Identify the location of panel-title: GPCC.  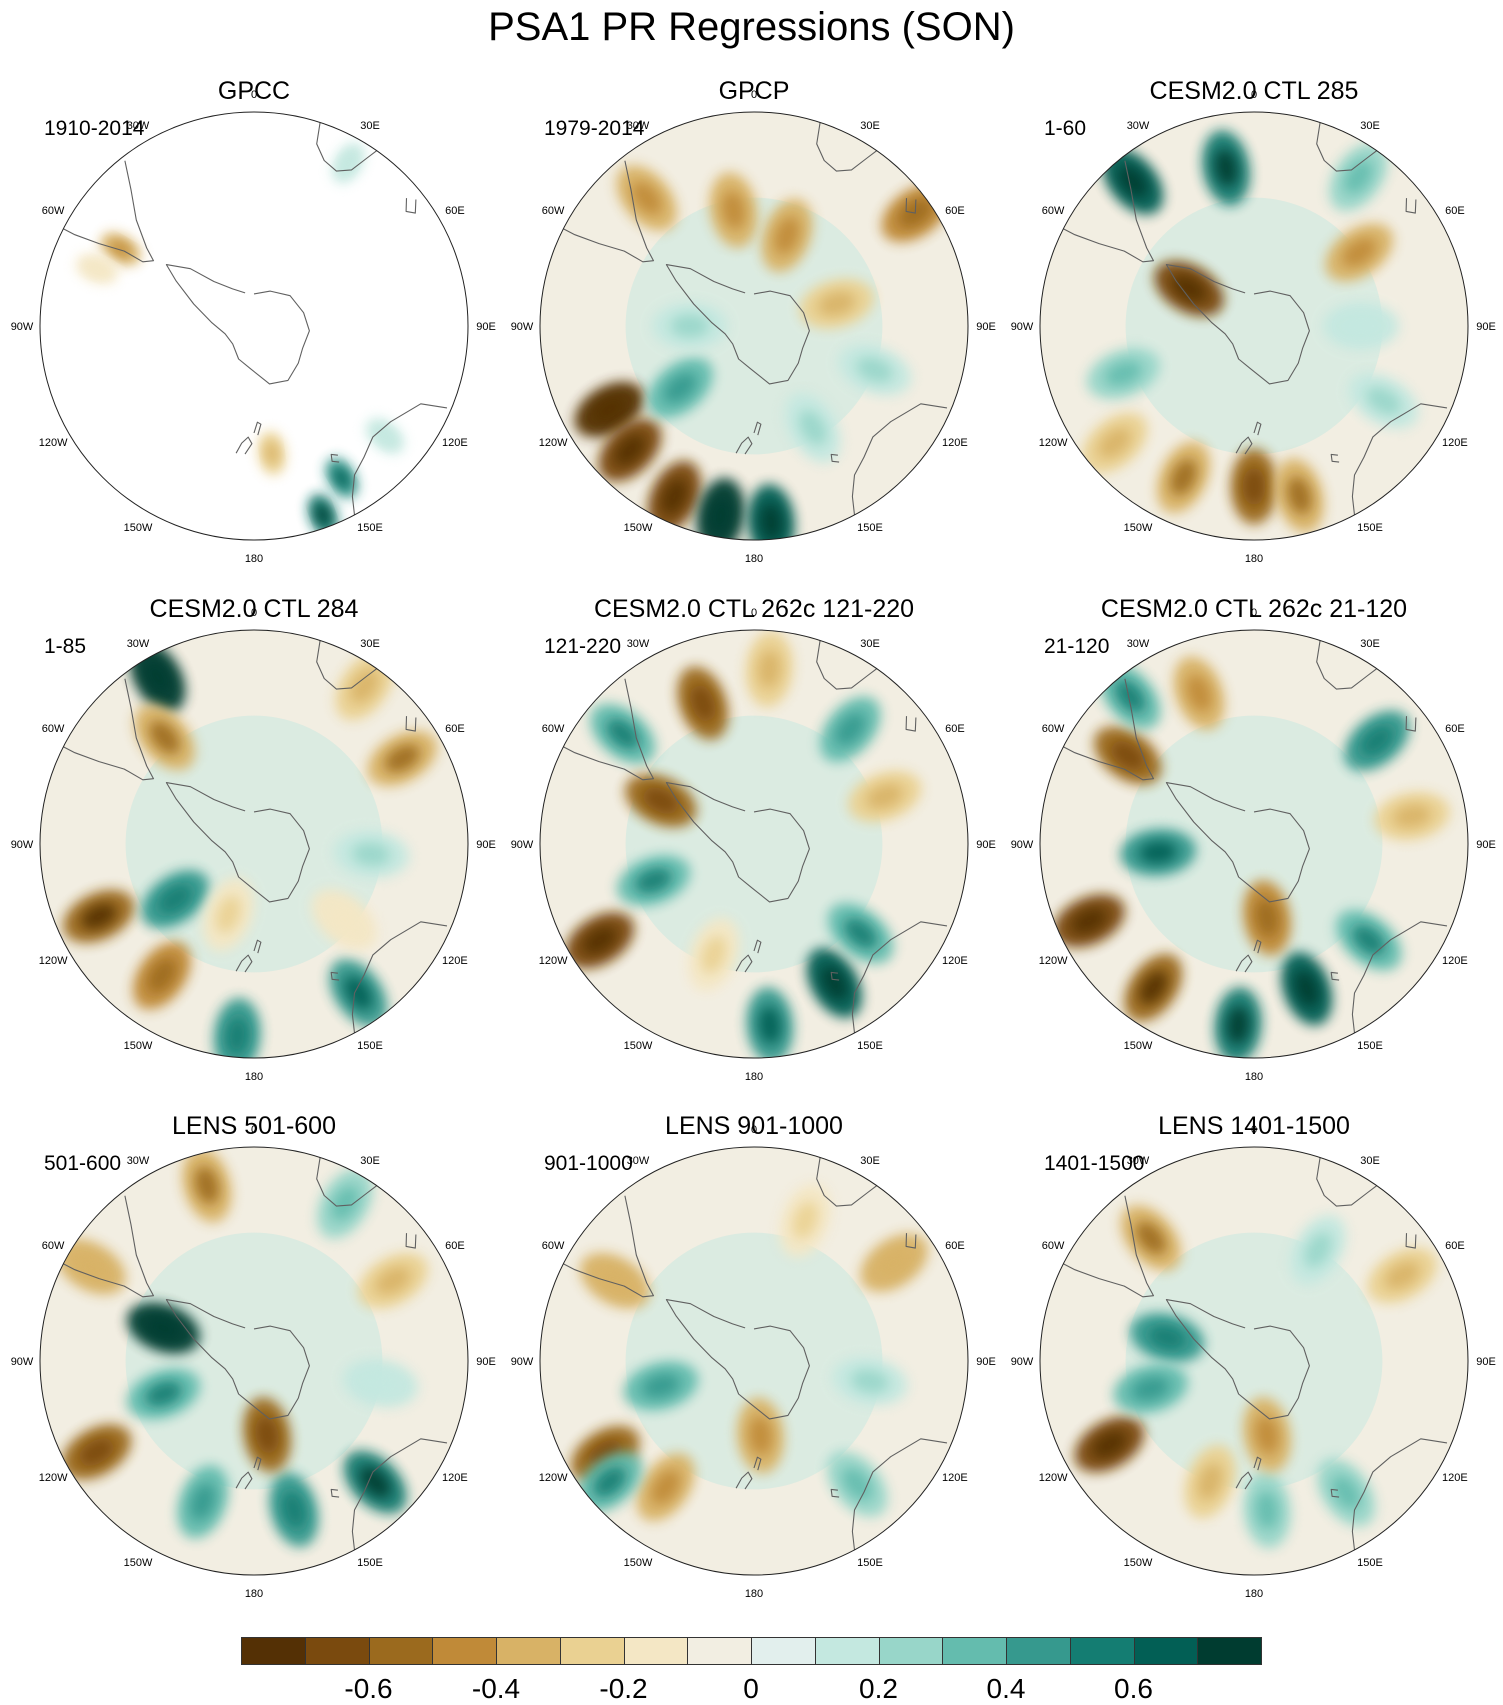
(254, 91).